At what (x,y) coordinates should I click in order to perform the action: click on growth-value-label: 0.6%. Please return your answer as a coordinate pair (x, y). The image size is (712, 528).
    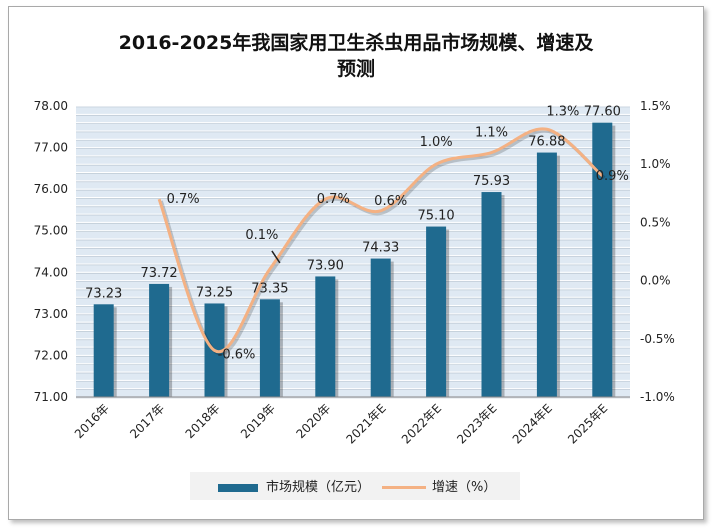
    Looking at the image, I should click on (390, 201).